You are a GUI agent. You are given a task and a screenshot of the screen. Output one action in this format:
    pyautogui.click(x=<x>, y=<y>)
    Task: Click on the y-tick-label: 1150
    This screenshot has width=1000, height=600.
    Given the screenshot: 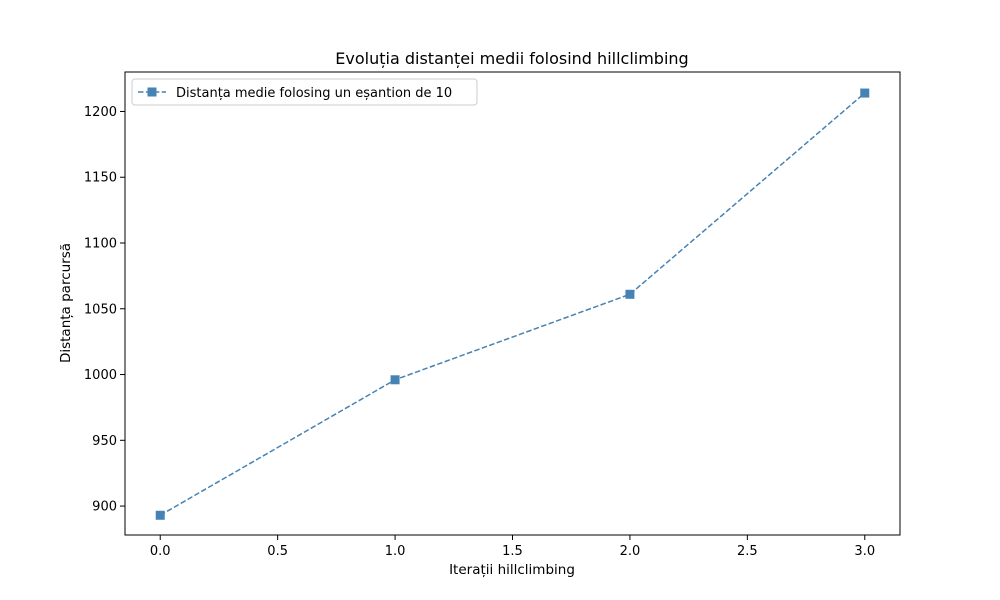 What is the action you would take?
    pyautogui.click(x=100, y=178)
    